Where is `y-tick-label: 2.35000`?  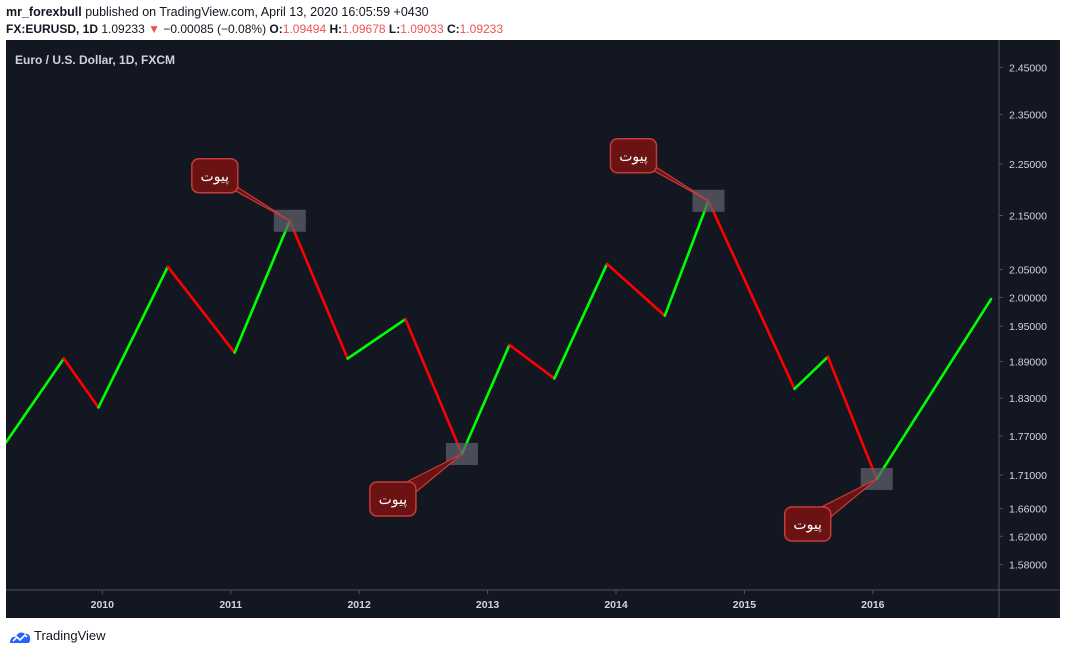 y-tick-label: 2.35000 is located at coordinates (1028, 116).